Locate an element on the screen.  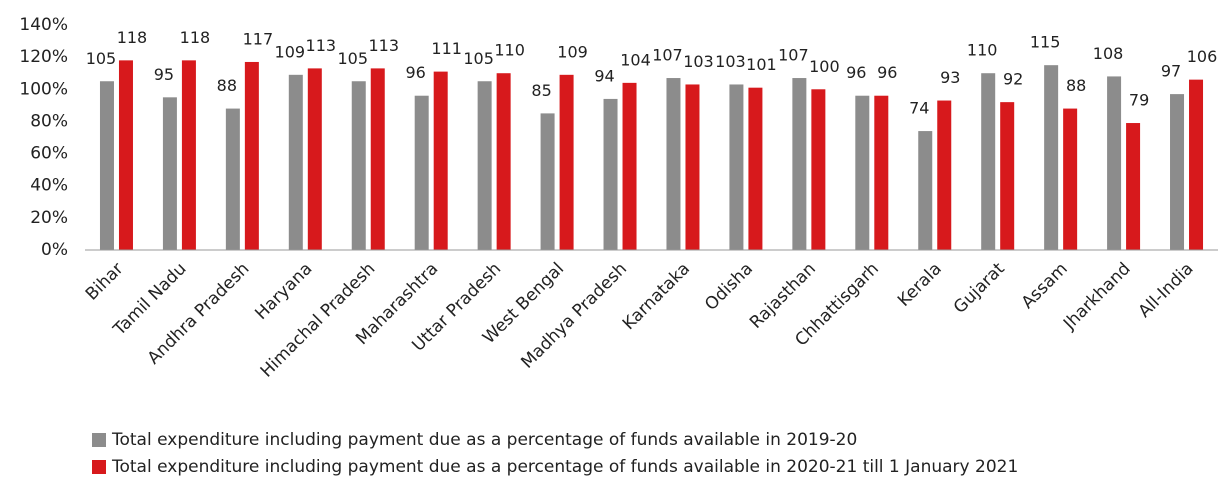
x-tick-label: Himachal Pradesh is located at coordinates (318, 320).